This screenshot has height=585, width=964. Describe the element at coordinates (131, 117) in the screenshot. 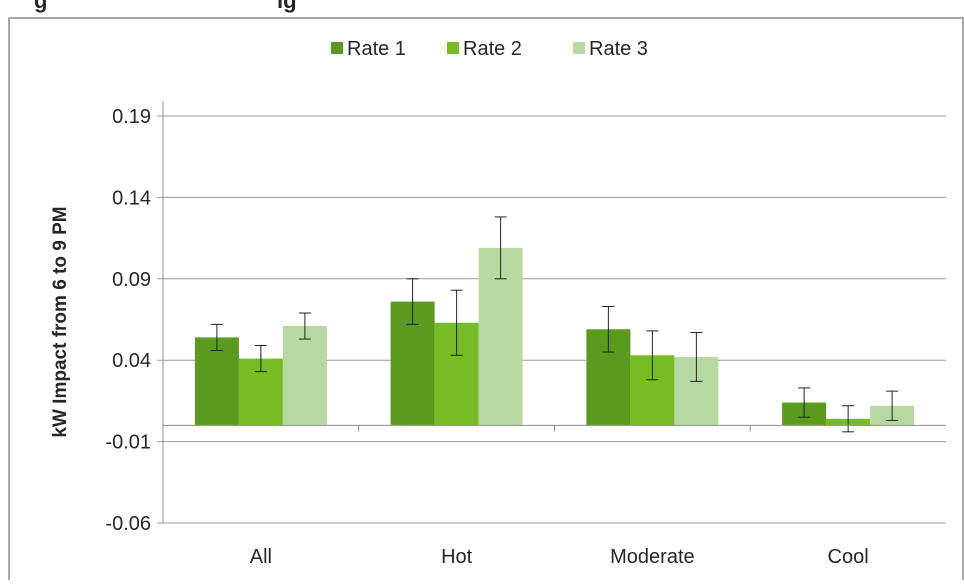

I see `y-tick-label: 0.19` at that location.